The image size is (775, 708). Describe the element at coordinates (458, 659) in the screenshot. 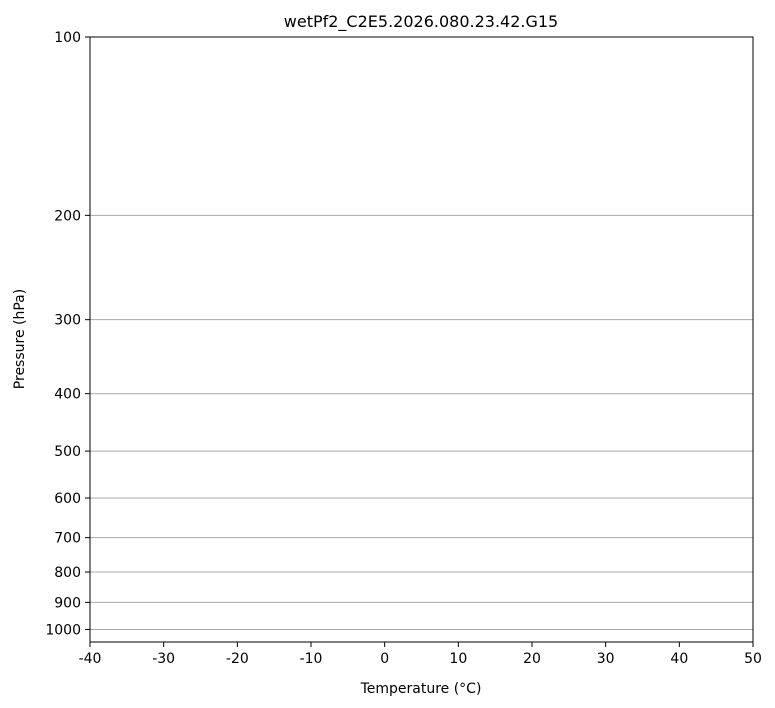

I see `x-tick-label: 10` at that location.